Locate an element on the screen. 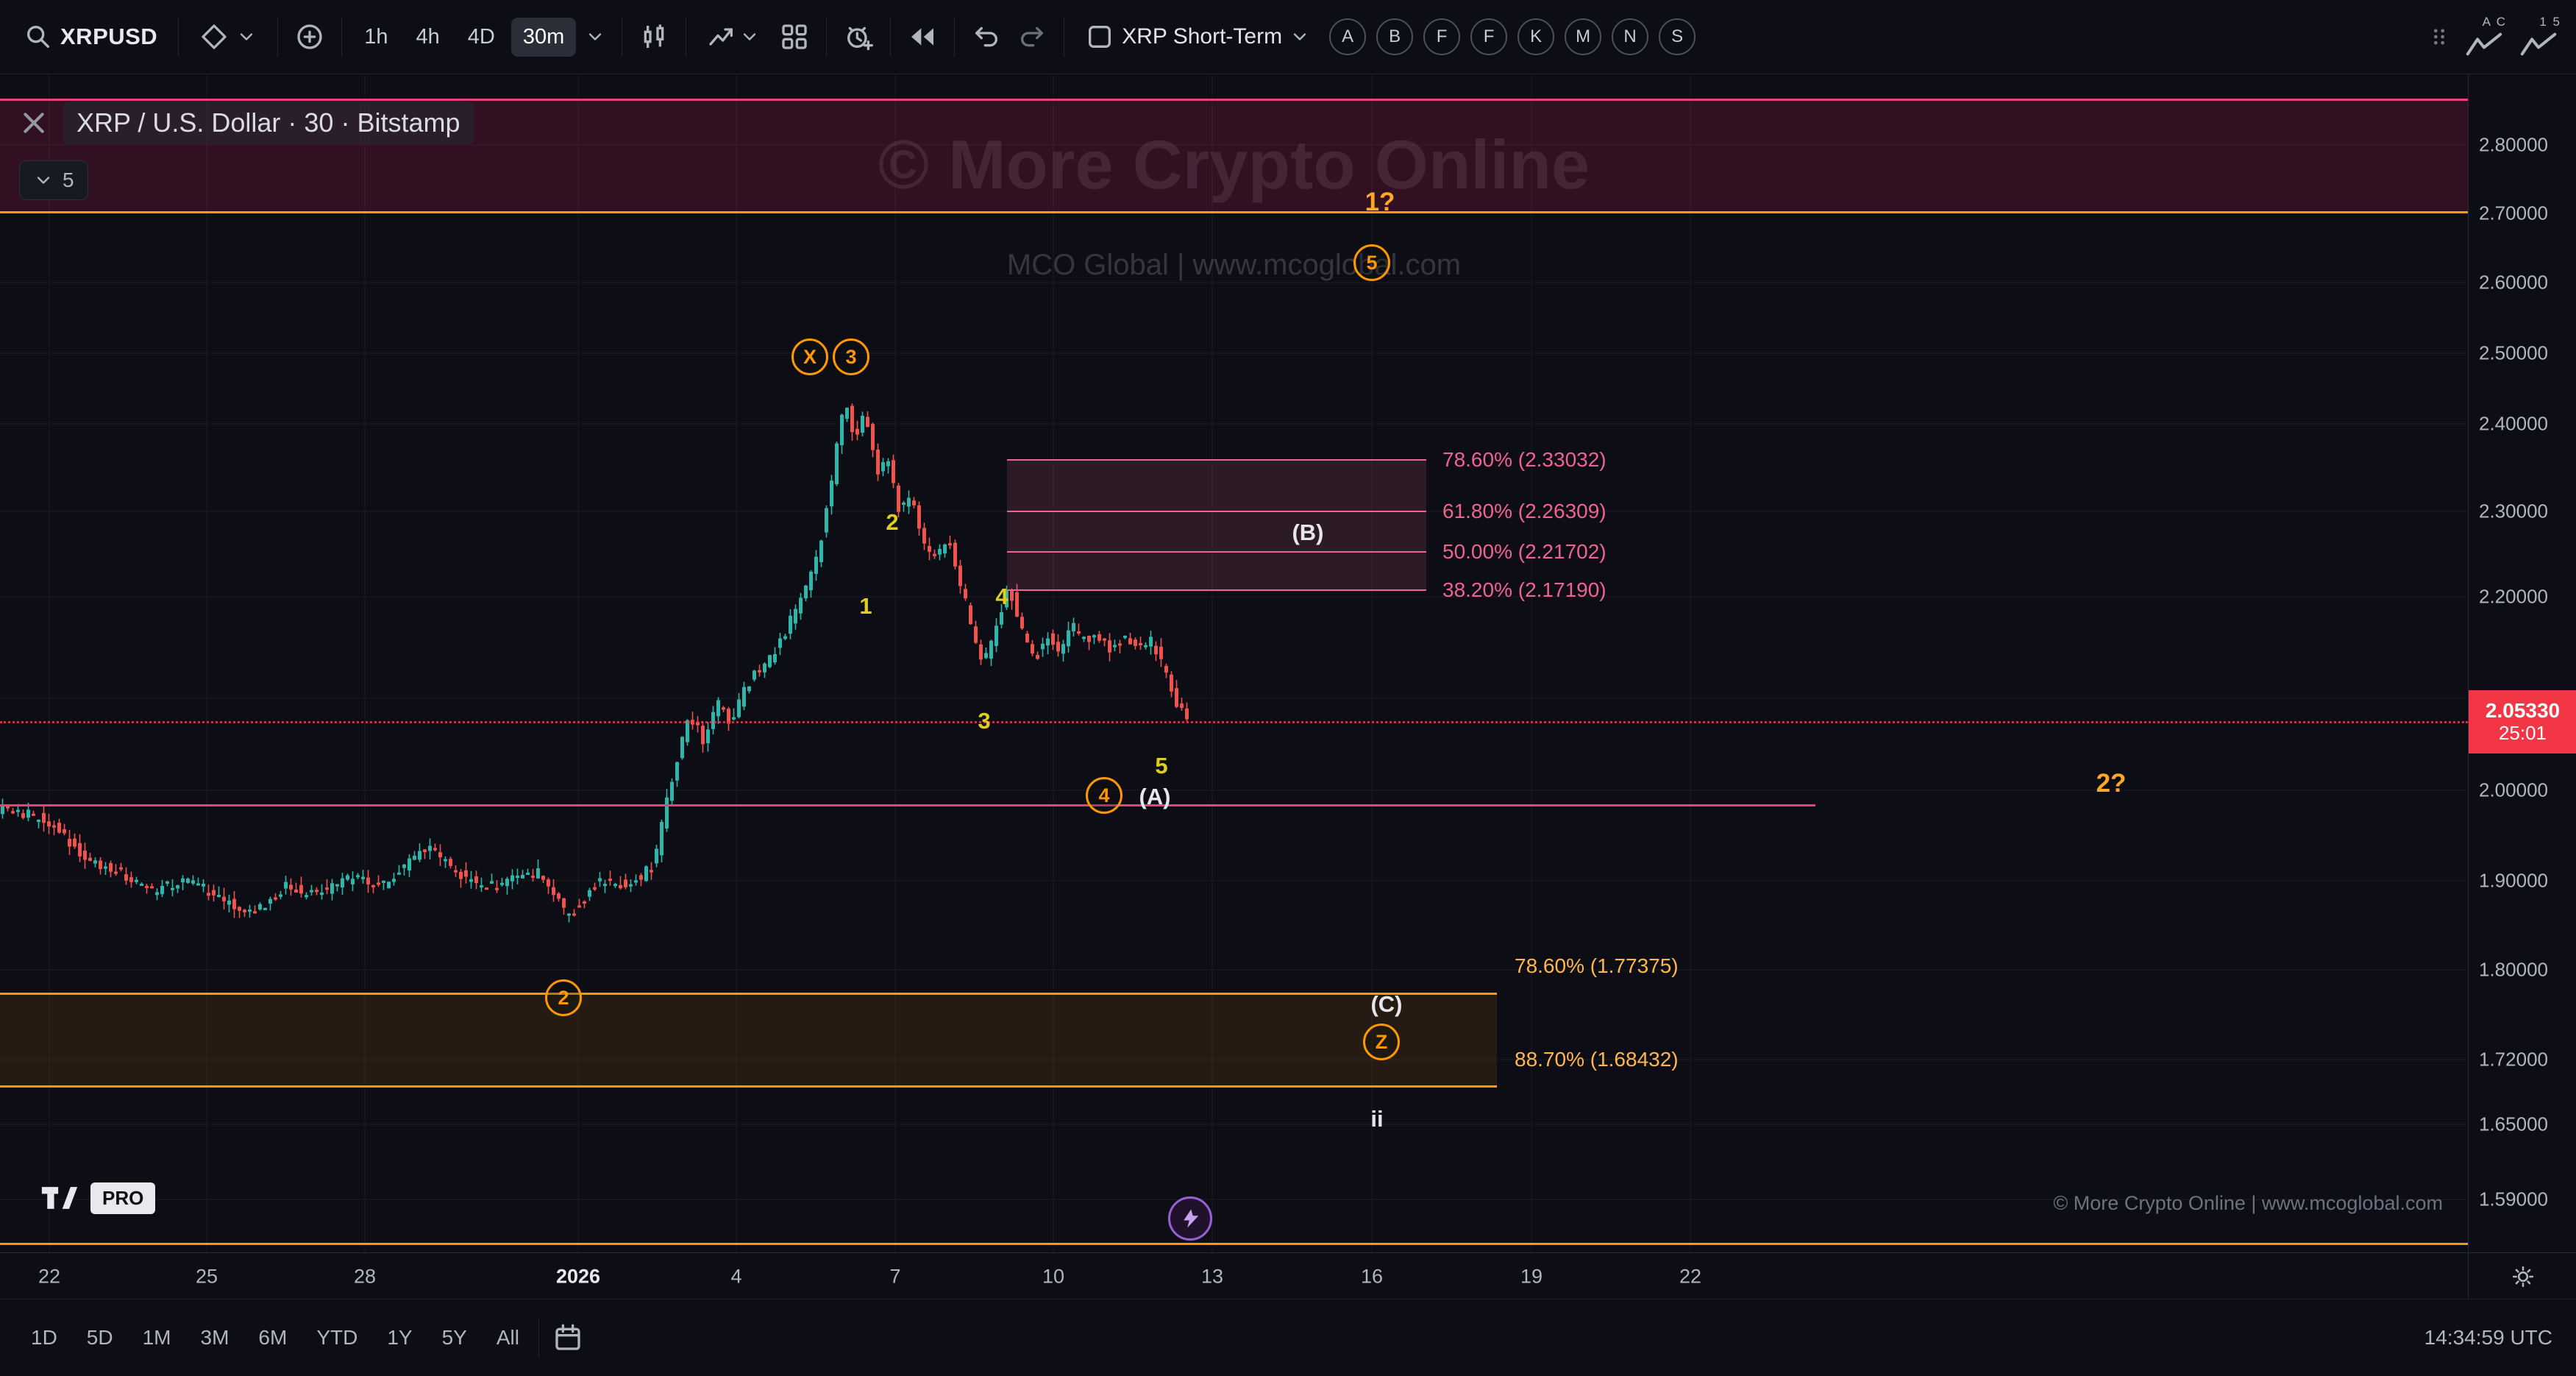 The image size is (2576, 1376). range-button-1d: 1D is located at coordinates (44, 1337).